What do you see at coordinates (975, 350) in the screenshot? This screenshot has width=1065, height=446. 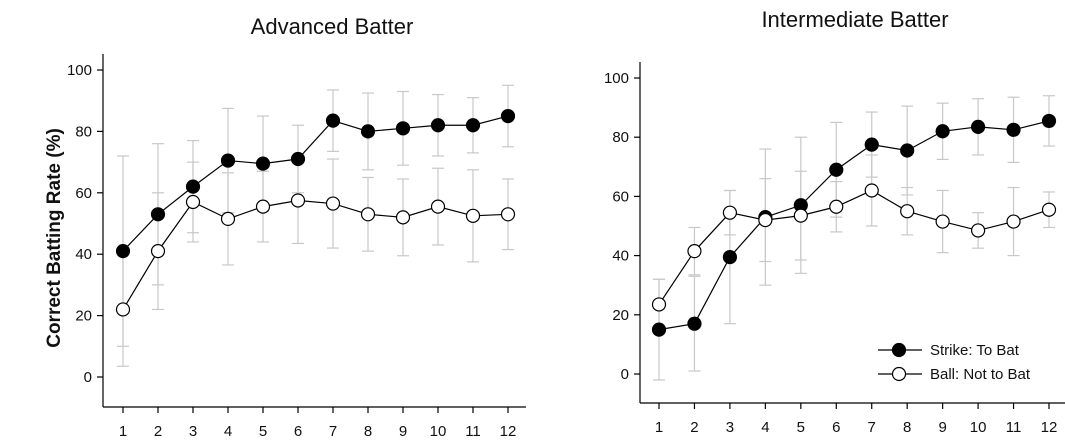 I see `legend-label-strike: Strike: To Bat` at bounding box center [975, 350].